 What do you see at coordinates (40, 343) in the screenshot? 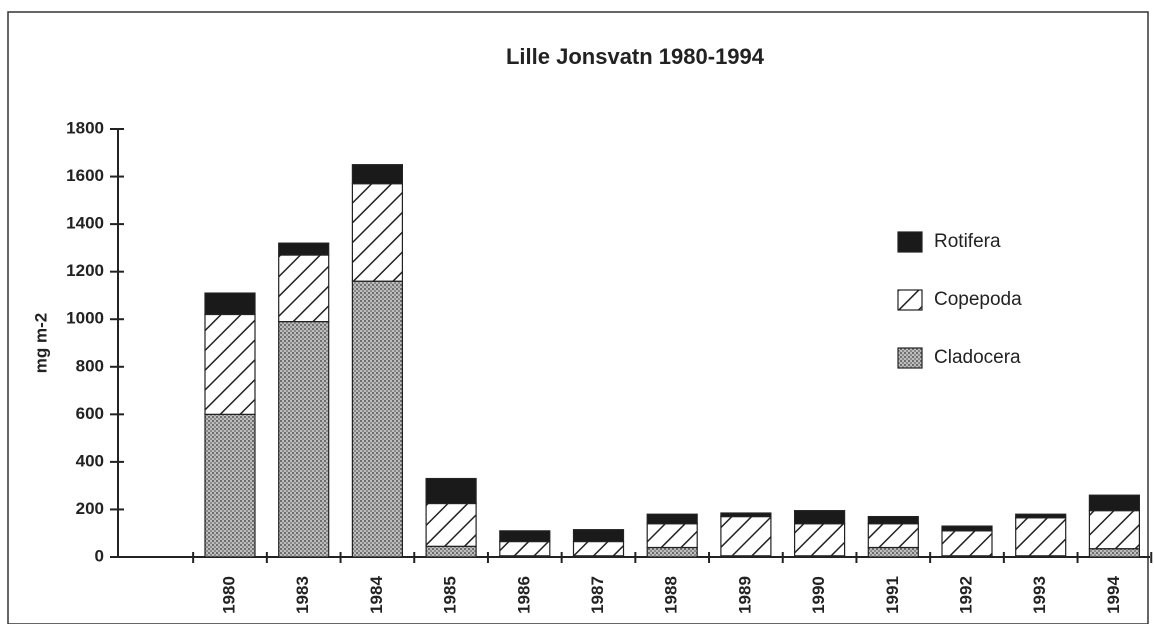
I see `y-axis-label: mg m-2` at bounding box center [40, 343].